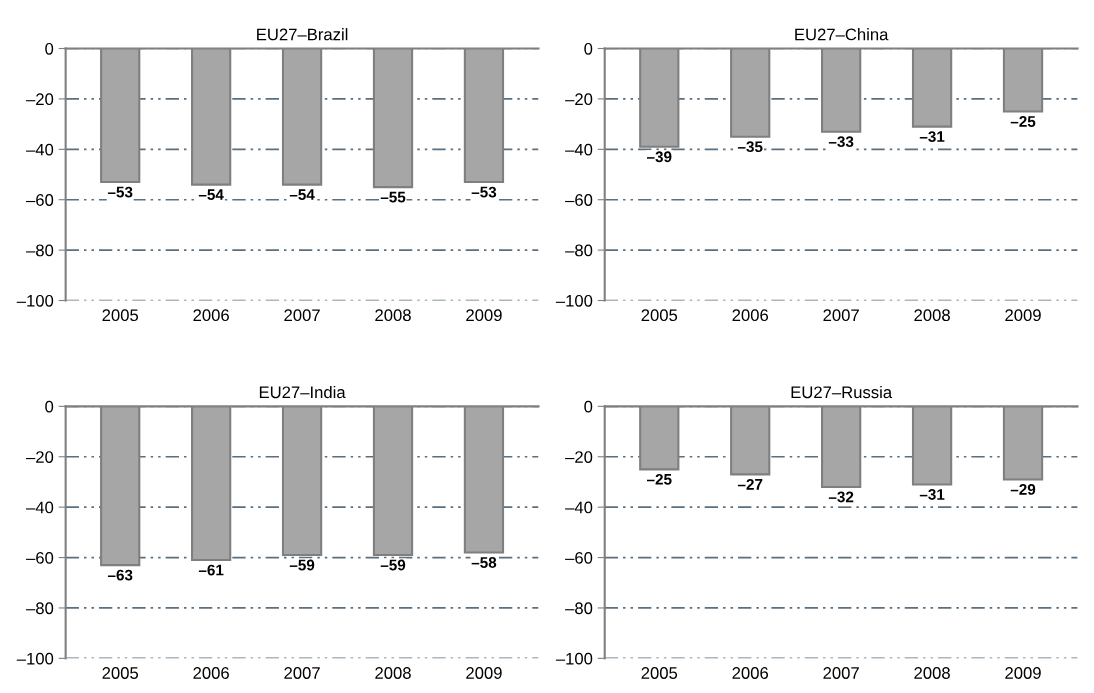 Image resolution: width=1094 pixels, height=693 pixels. I want to click on data-label: –55, so click(393, 197).